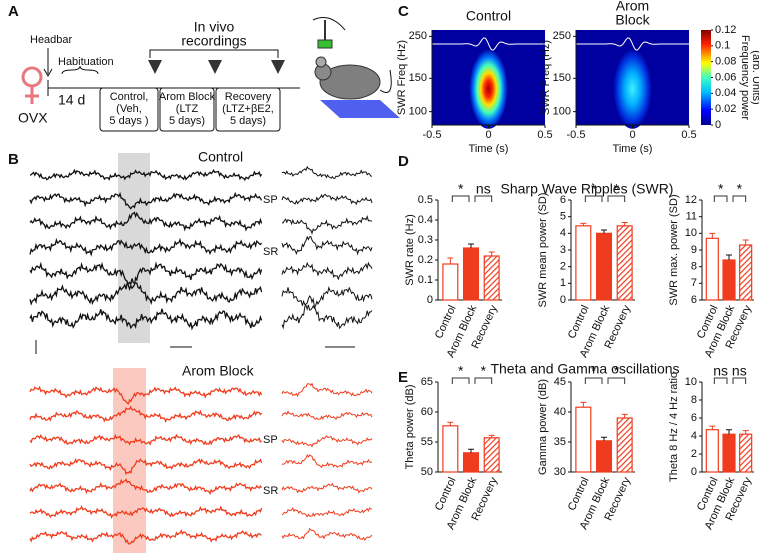 The width and height of the screenshot is (759, 560). I want to click on lfp-trace, so click(488, 44).